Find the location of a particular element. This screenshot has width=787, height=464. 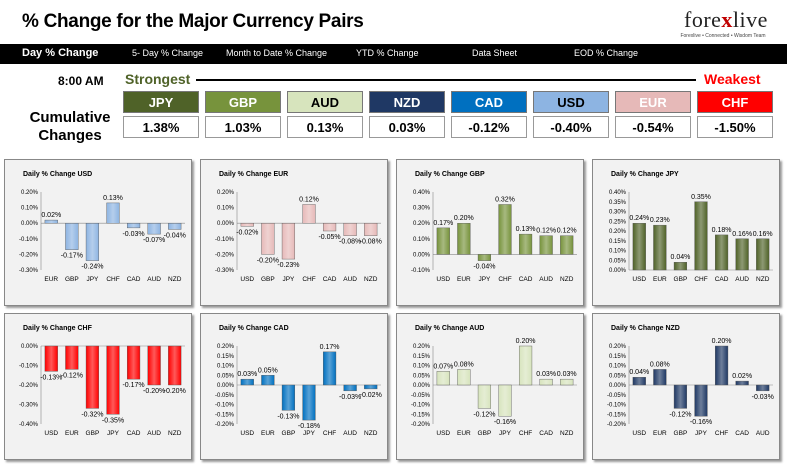

logo-text-a: fore is located at coordinates (703, 19).